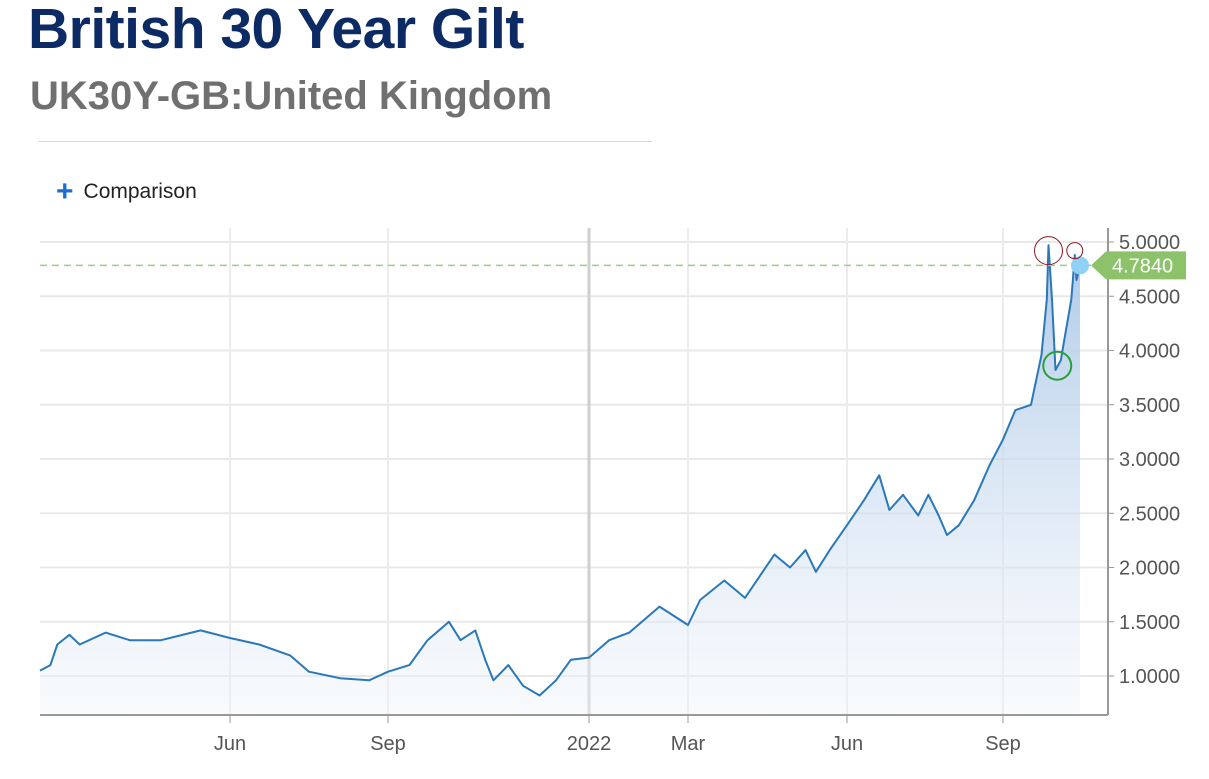 The width and height of the screenshot is (1209, 779). I want to click on page-title: British 30 Year Gilt, so click(276, 30).